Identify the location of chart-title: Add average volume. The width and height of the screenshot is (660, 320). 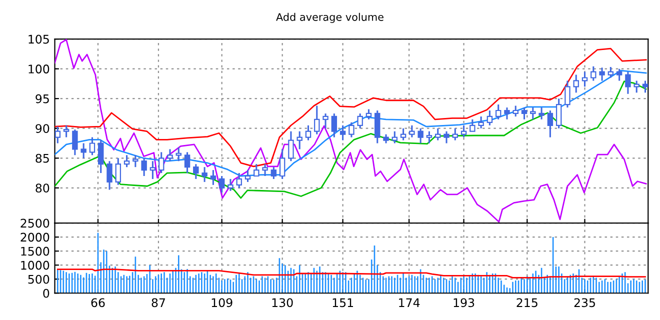
(330, 17).